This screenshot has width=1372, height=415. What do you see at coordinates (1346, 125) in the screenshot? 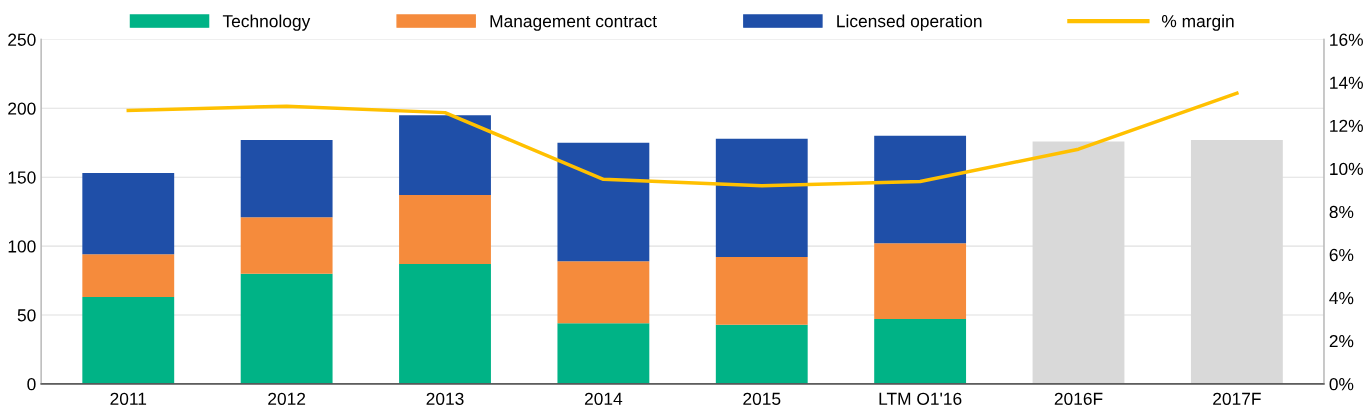
I see `y2-tick-label: 12%` at bounding box center [1346, 125].